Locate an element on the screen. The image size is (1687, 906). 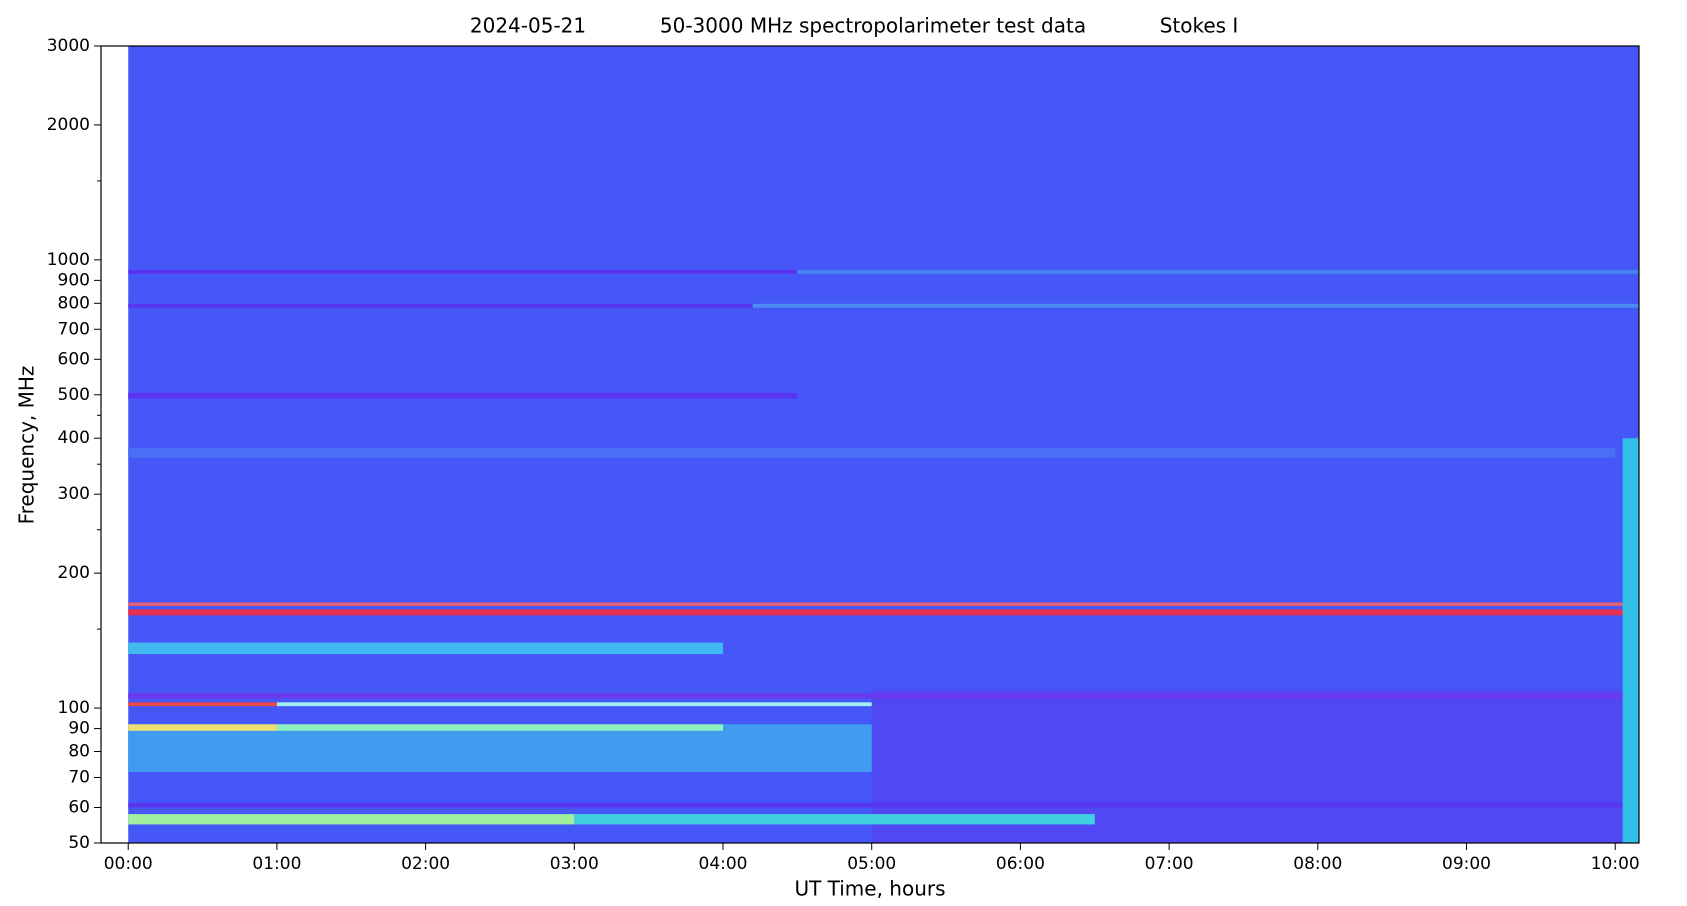
x-tick-label: 04:00 is located at coordinates (723, 864).